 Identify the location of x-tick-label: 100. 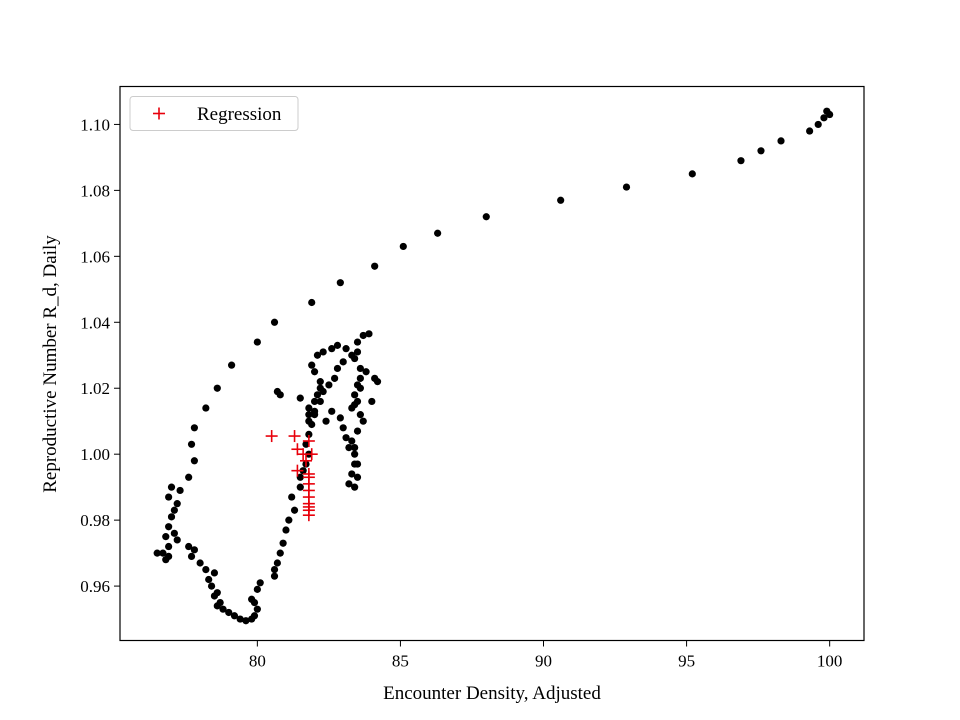
(830, 661).